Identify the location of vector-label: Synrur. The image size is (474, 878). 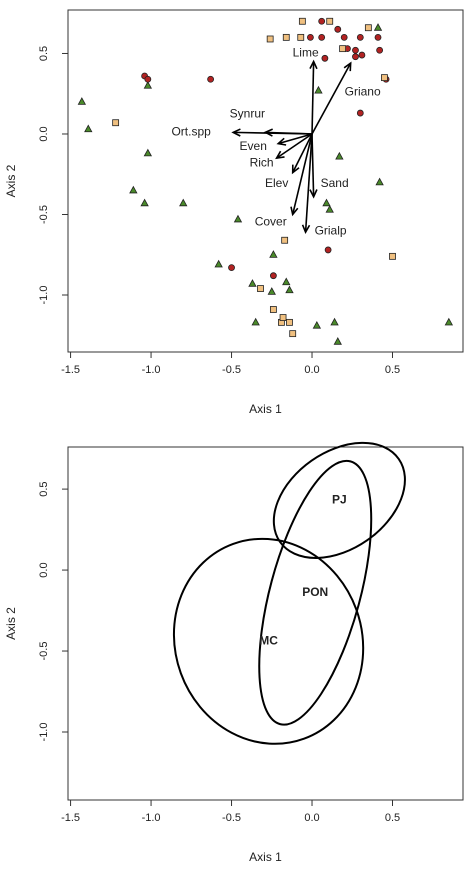
(247, 114).